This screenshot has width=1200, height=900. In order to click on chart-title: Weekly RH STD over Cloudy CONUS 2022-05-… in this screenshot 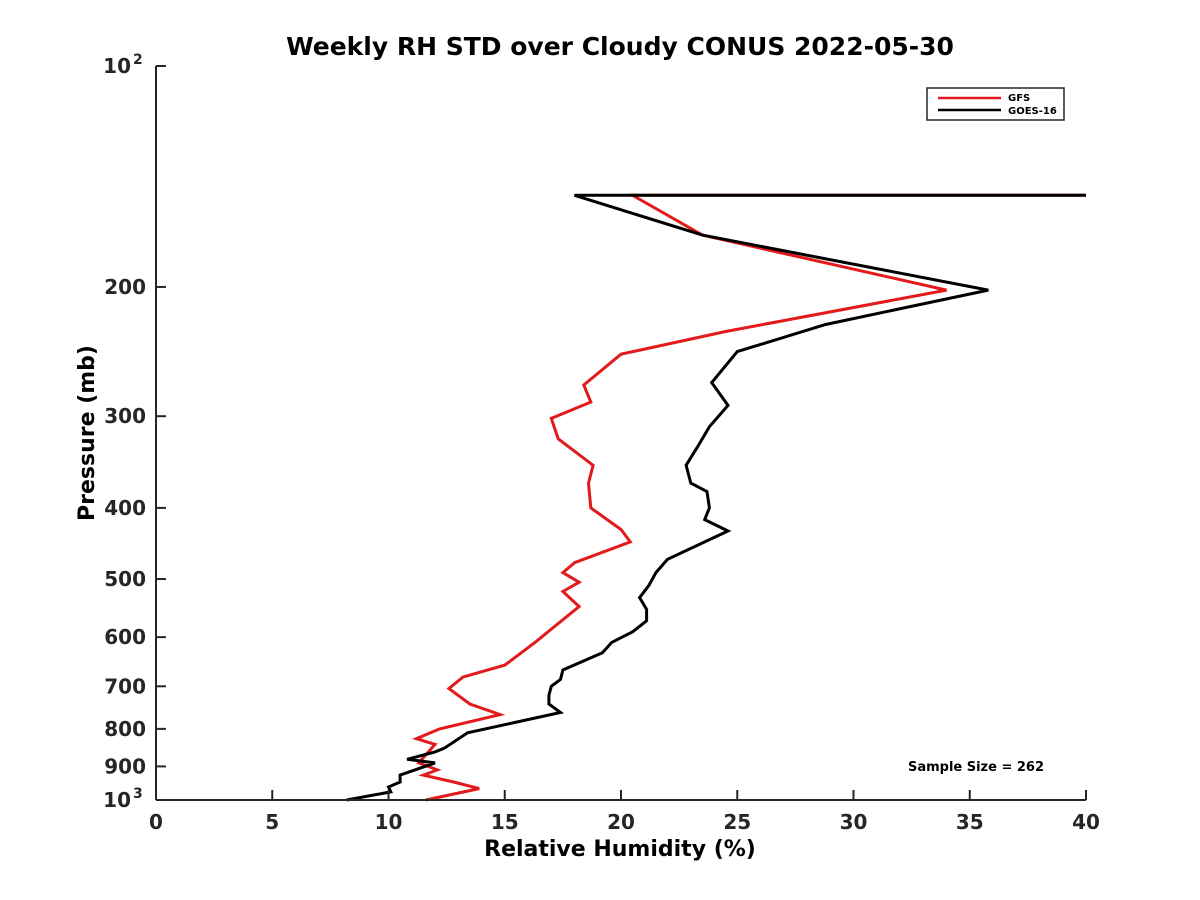, I will do `click(620, 46)`.